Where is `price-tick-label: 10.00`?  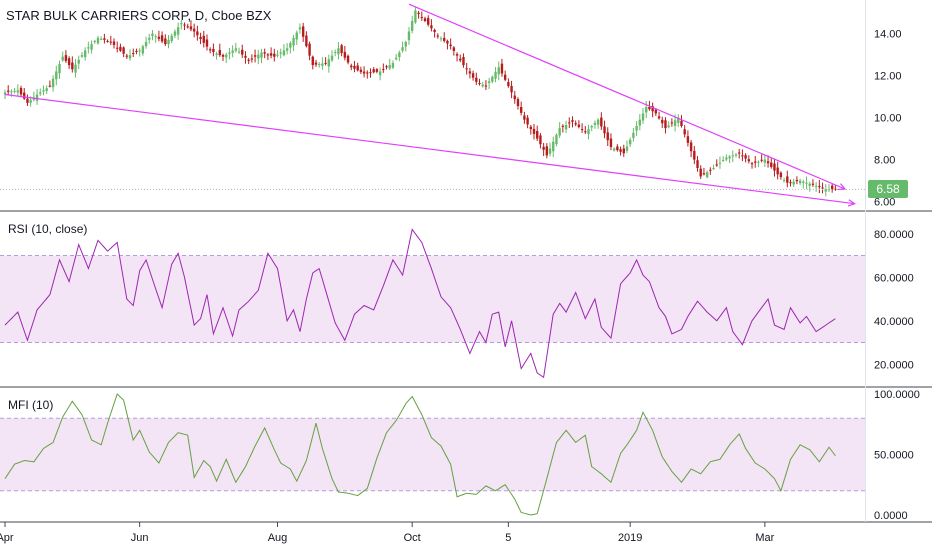 price-tick-label: 10.00 is located at coordinates (888, 119).